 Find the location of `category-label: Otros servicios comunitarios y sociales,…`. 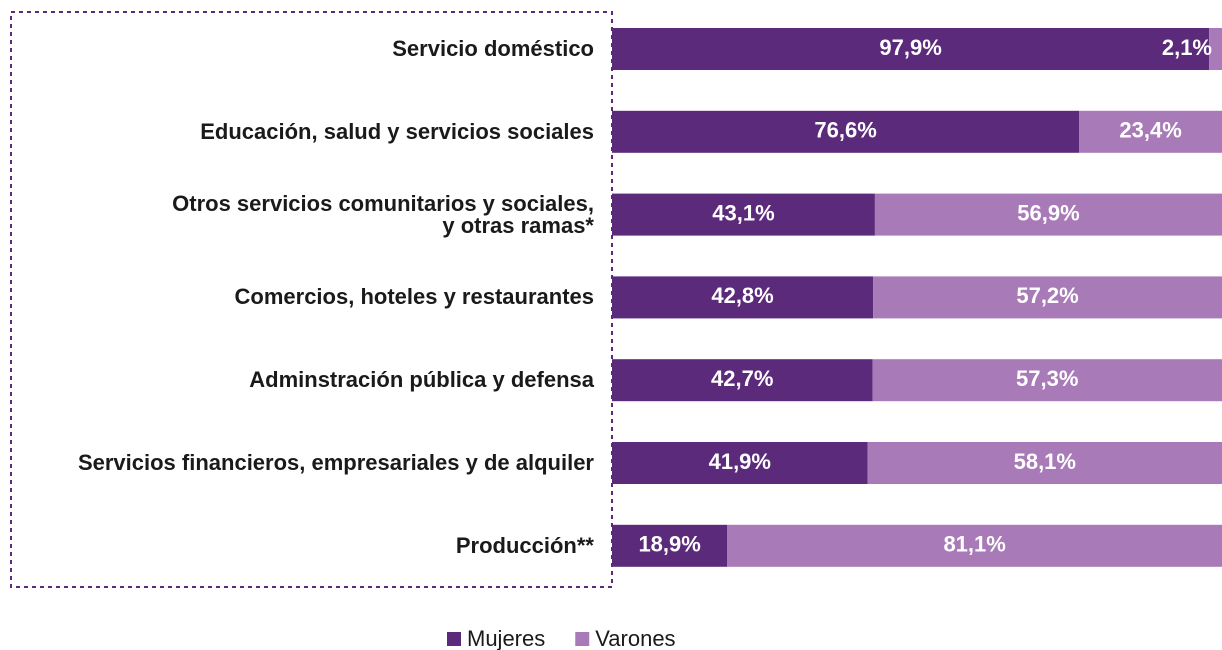

category-label: Otros servicios comunitarios y sociales,… is located at coordinates (383, 214).